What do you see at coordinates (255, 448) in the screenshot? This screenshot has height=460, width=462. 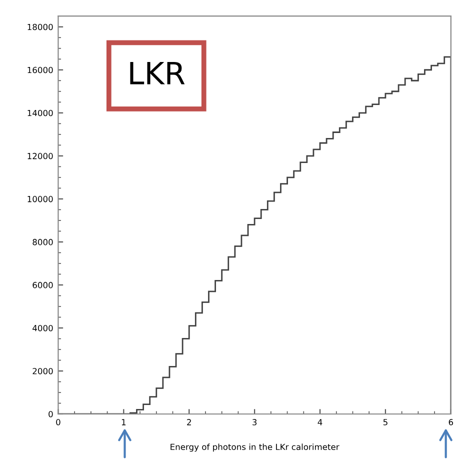 I see `x-axis-title: Energy of photons in the LKr calorimeter` at bounding box center [255, 448].